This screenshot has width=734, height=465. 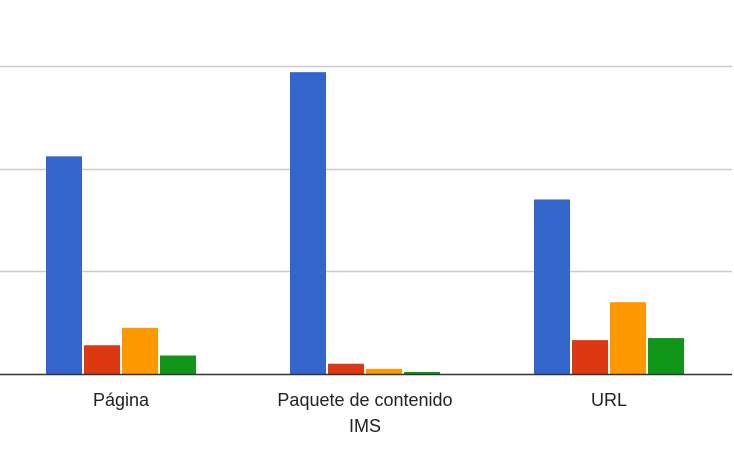 I want to click on x-tick-label: URL, so click(x=609, y=400).